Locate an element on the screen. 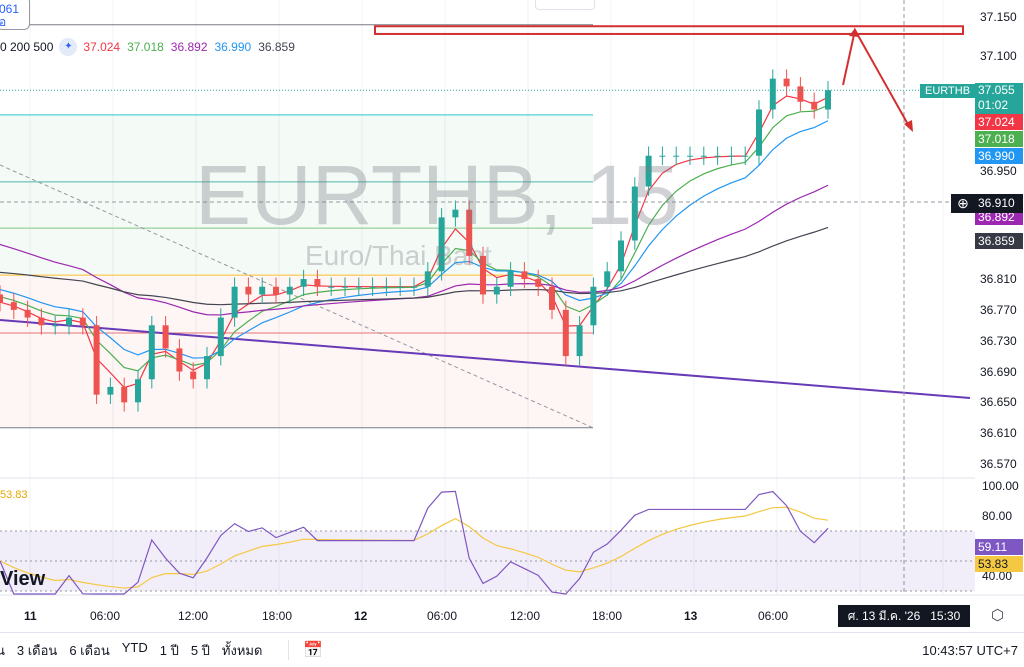 This screenshot has height=667, width=1024. profit-zone is located at coordinates (296, 195).